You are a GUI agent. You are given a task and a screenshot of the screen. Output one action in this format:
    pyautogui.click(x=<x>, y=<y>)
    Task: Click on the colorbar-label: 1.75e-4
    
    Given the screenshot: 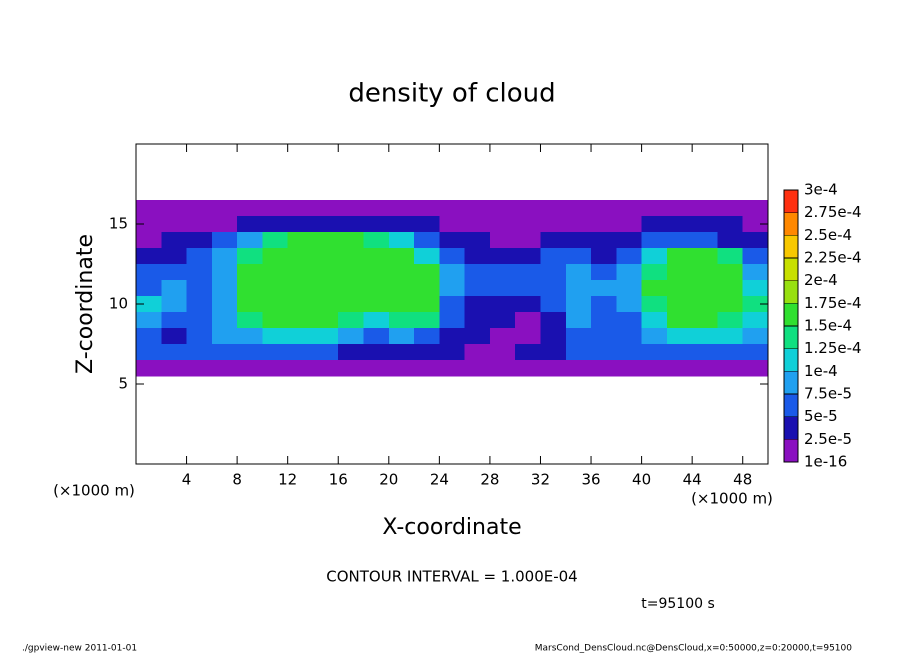 What is the action you would take?
    pyautogui.click(x=833, y=303)
    